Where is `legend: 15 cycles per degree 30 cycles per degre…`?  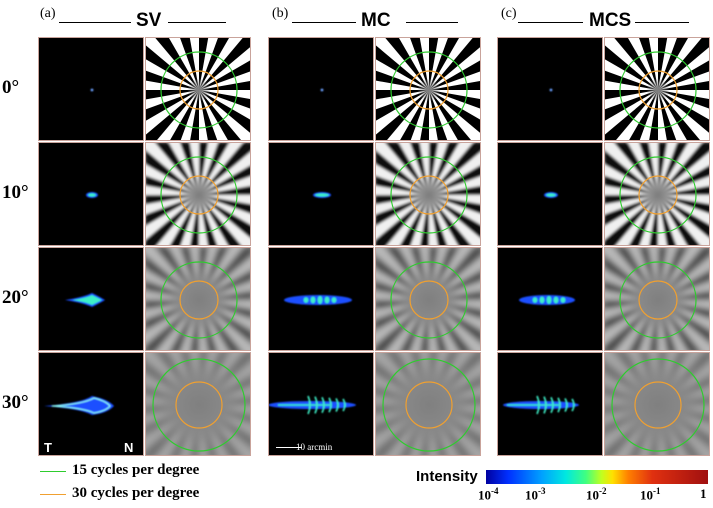 legend: 15 cycles per degree 30 cycles per degre… is located at coordinates (158, 484).